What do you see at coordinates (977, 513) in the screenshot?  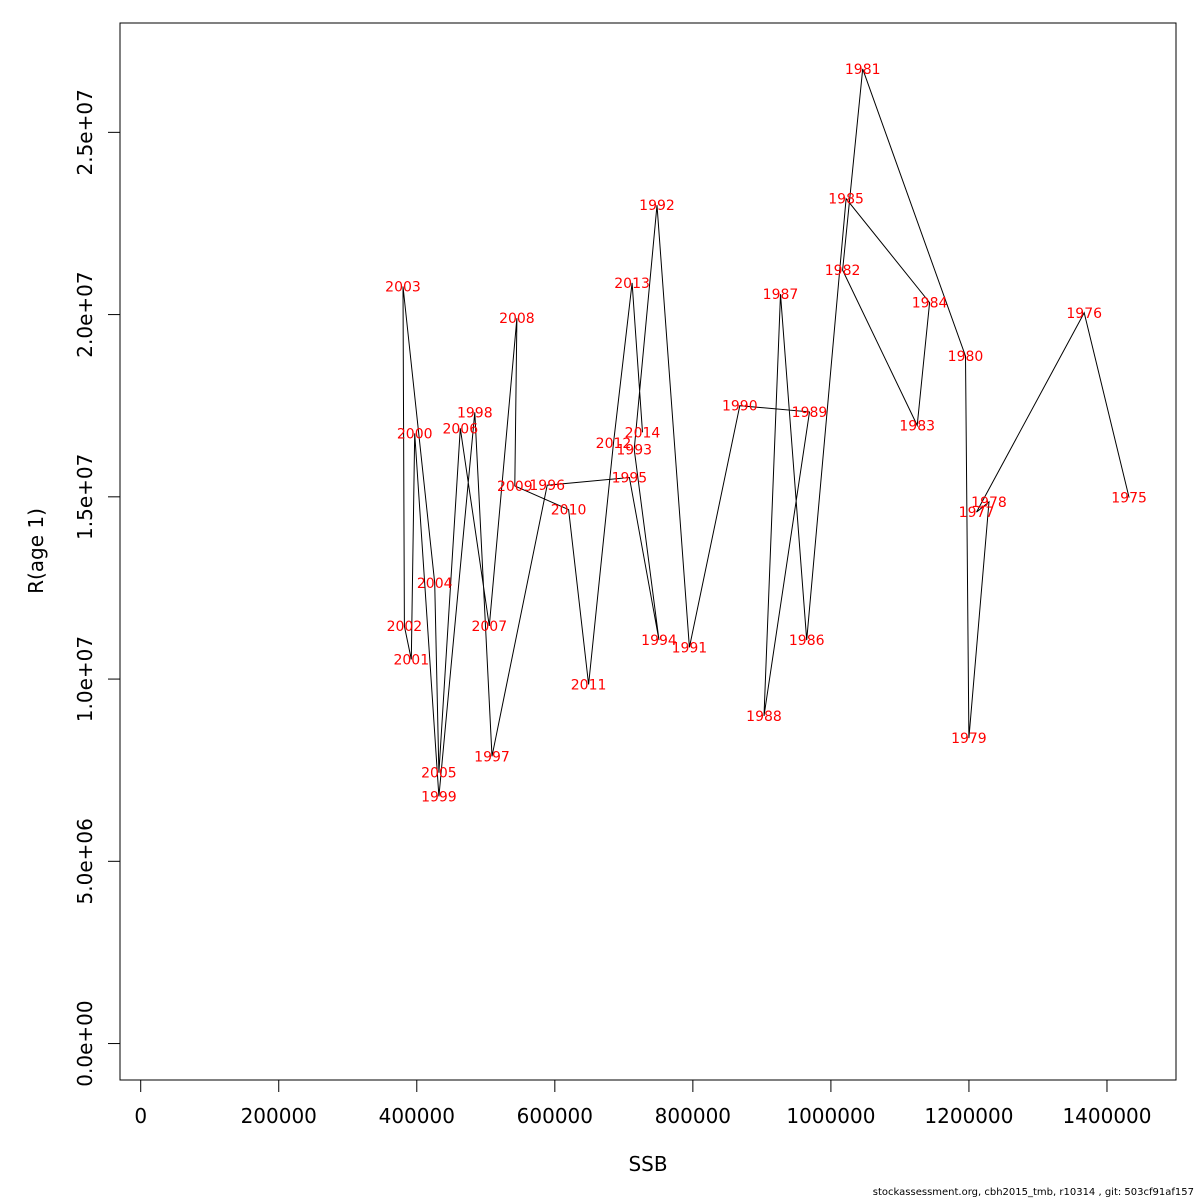 I see `year-label-1977: 1977` at bounding box center [977, 513].